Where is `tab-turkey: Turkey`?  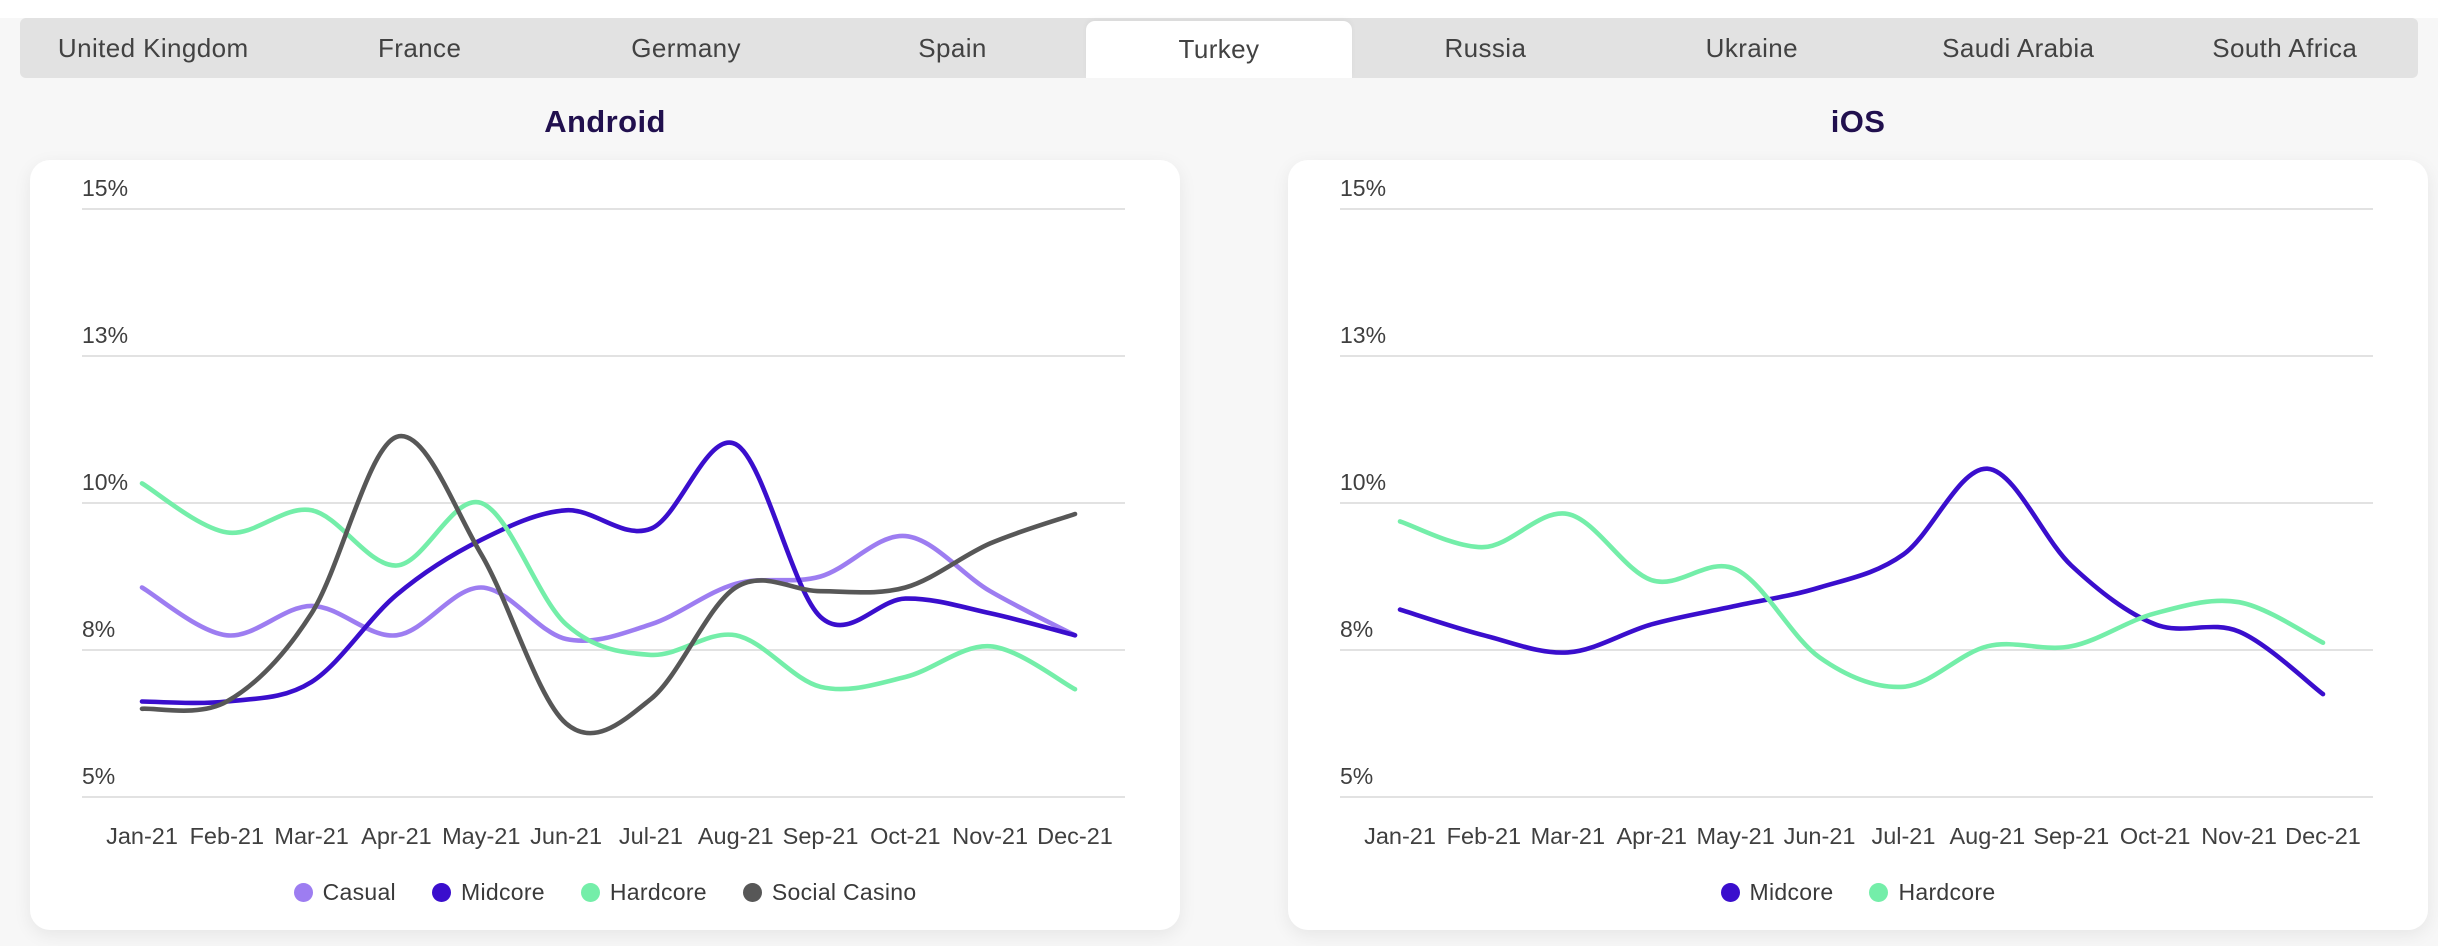 tab-turkey: Turkey is located at coordinates (1219, 49).